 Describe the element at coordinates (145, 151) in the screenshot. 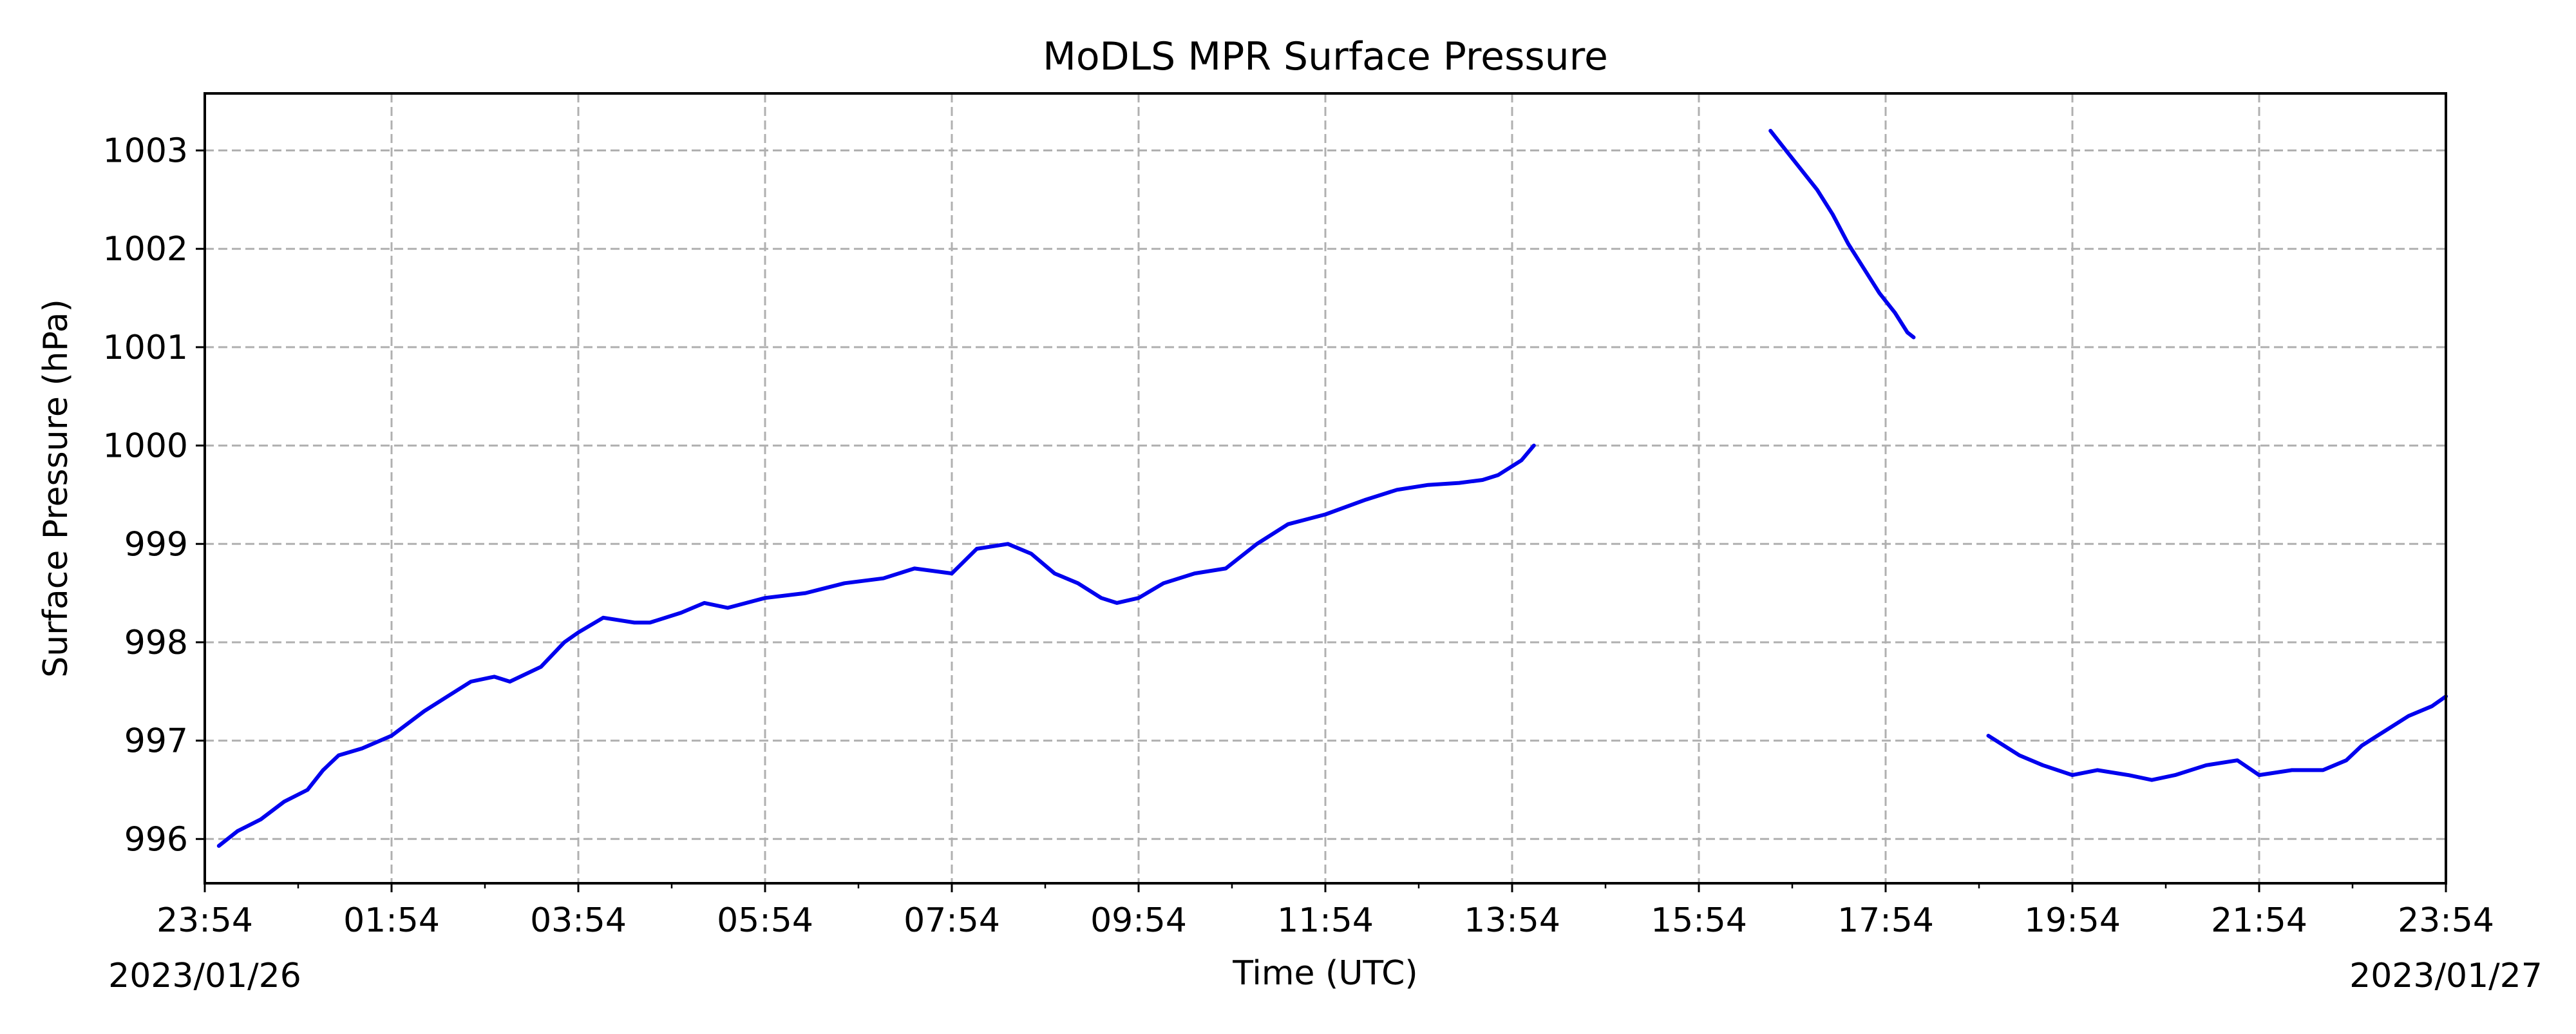

I see `y-tick-label: 1003` at that location.